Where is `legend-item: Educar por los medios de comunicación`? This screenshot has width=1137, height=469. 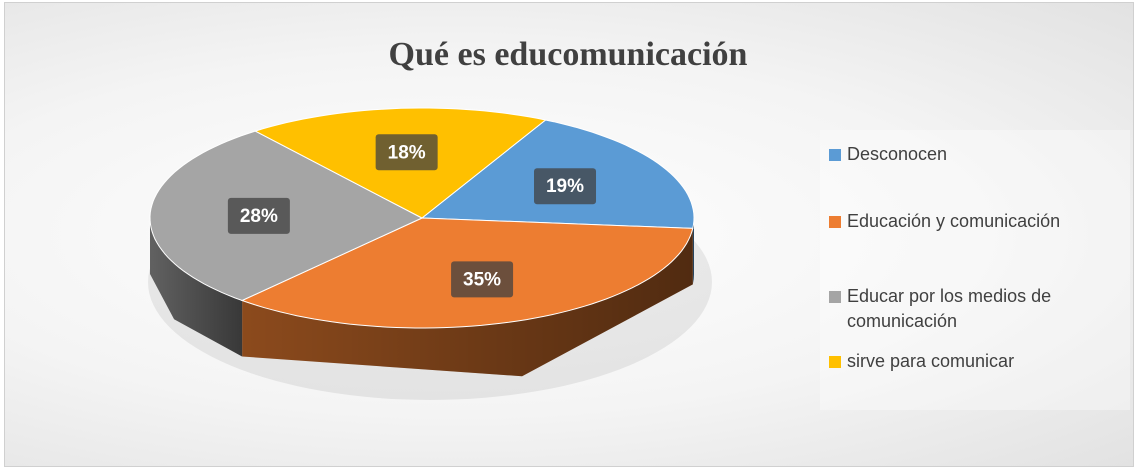
legend-item: Educar por los medios de comunicación is located at coordinates (978, 309).